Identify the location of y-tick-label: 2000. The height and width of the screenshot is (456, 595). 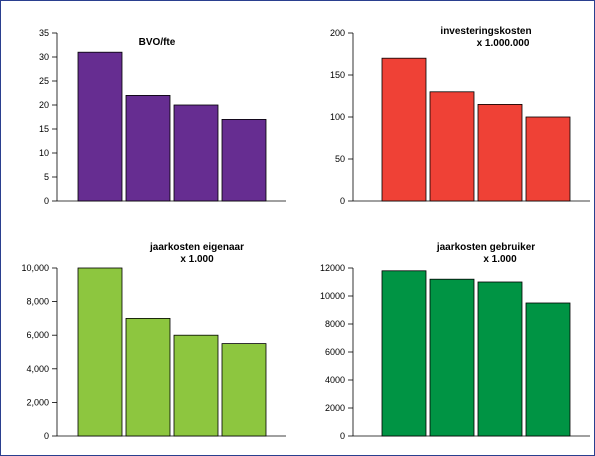
(335, 408).